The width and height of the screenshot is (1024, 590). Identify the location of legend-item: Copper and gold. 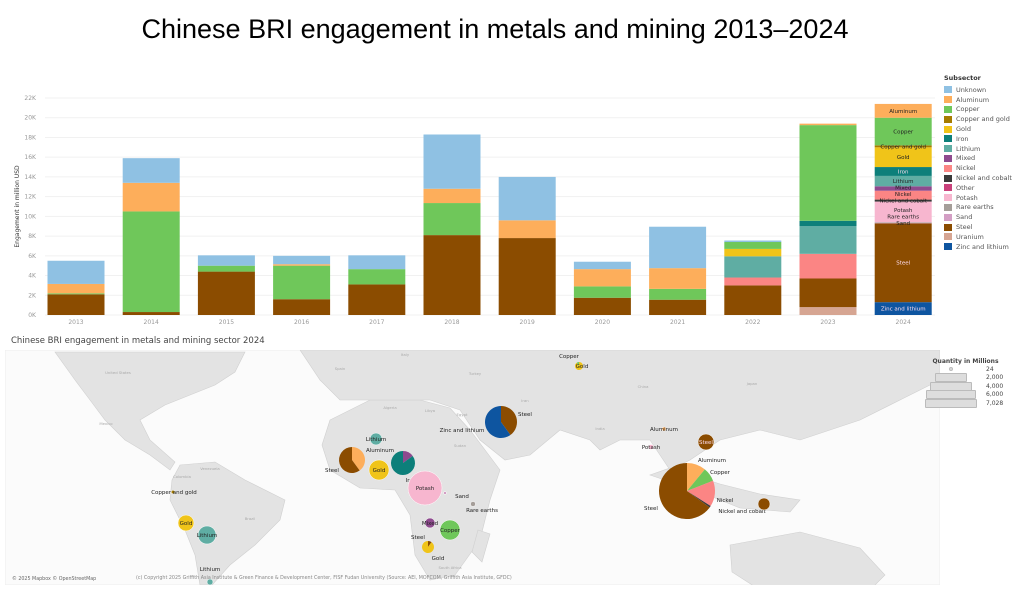
(978, 119).